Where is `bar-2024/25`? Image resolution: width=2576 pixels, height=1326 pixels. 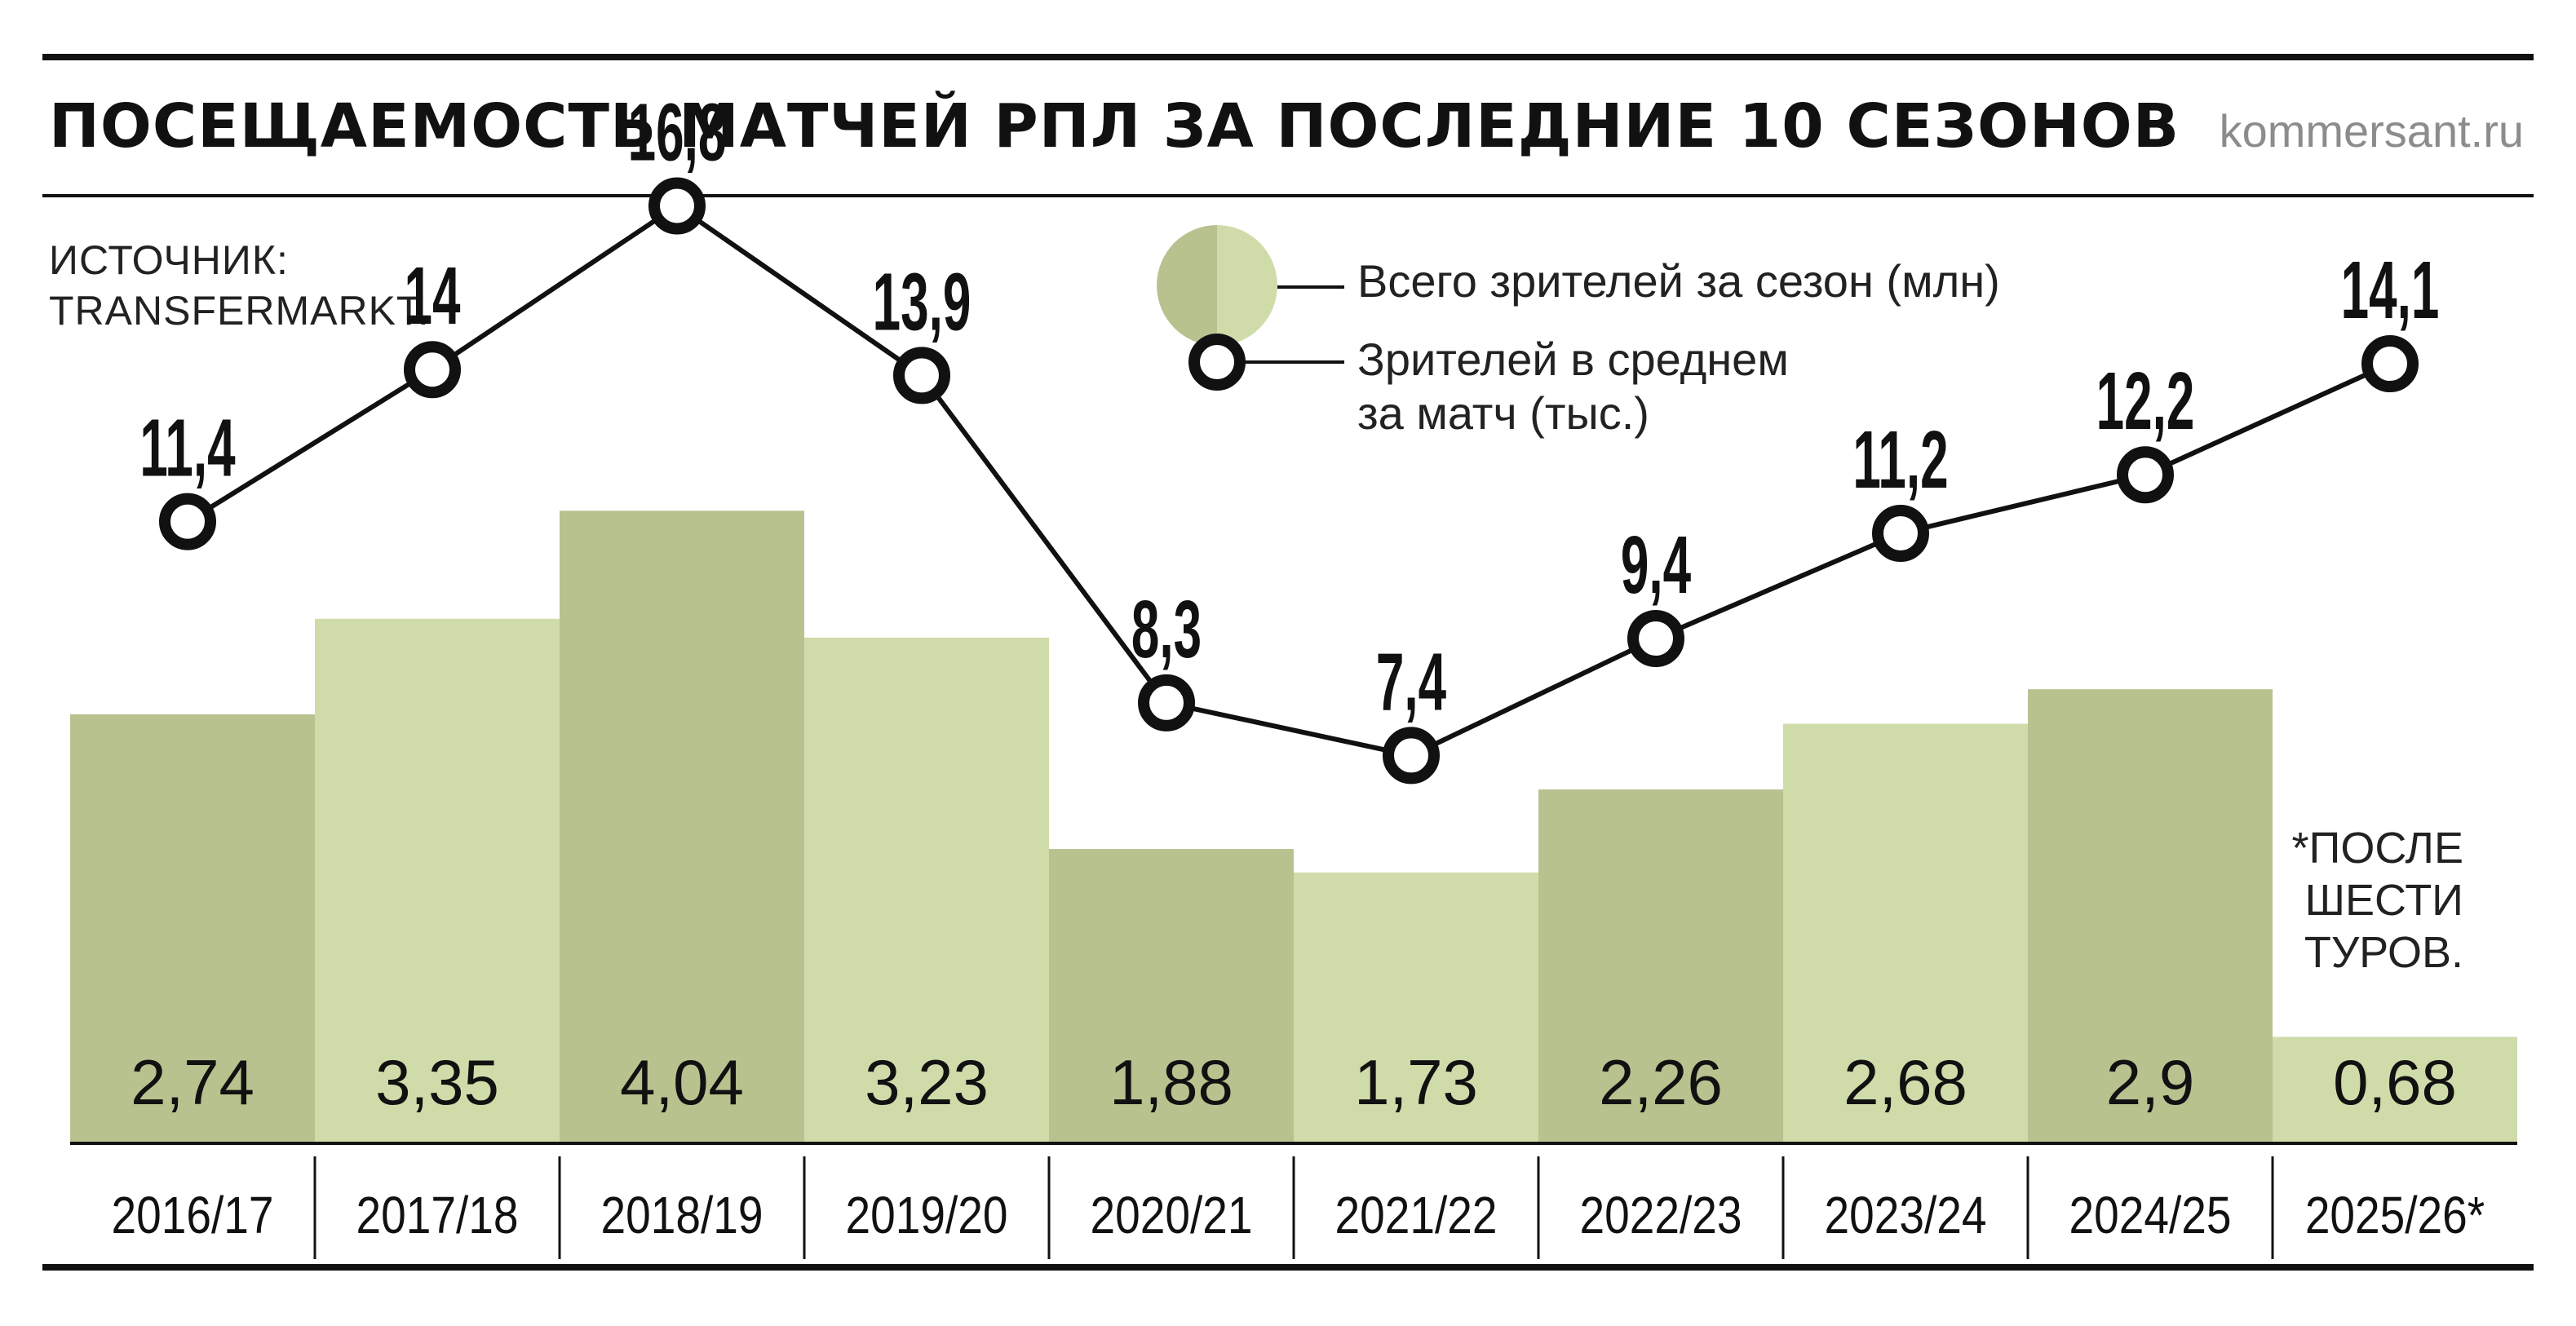
bar-2024/25 is located at coordinates (2150, 916).